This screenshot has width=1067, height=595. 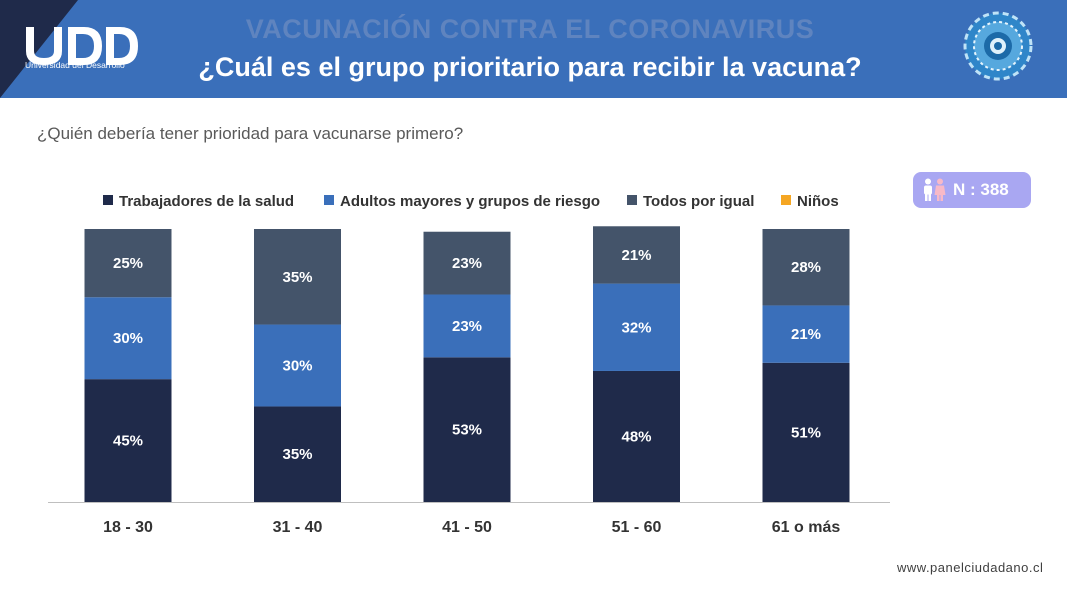 I want to click on data-label: 45%, so click(x=128, y=441).